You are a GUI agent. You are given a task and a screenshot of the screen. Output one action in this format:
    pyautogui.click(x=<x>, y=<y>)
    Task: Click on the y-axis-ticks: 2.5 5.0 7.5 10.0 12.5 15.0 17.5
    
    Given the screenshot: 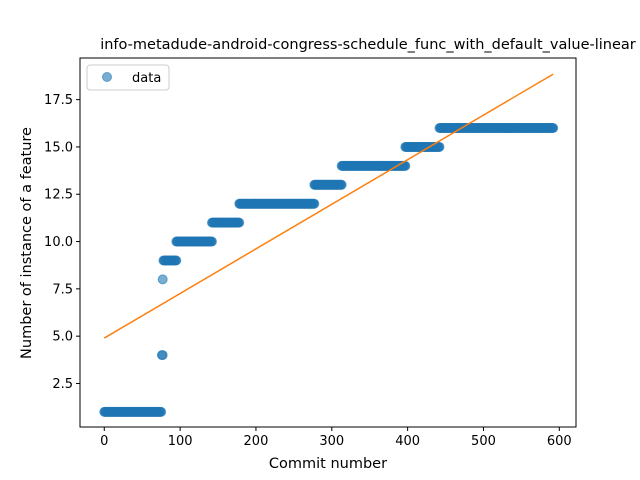 What is the action you would take?
    pyautogui.click(x=62, y=242)
    